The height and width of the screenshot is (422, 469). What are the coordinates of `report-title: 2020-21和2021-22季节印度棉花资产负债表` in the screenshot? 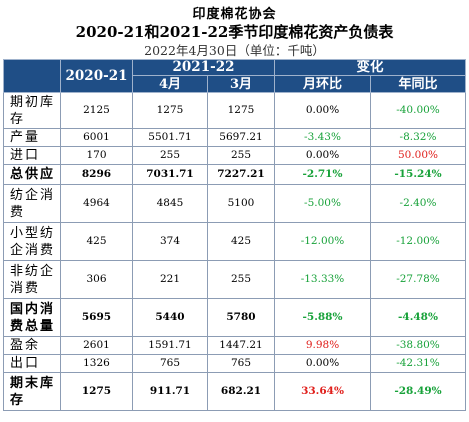 It's located at (234, 32).